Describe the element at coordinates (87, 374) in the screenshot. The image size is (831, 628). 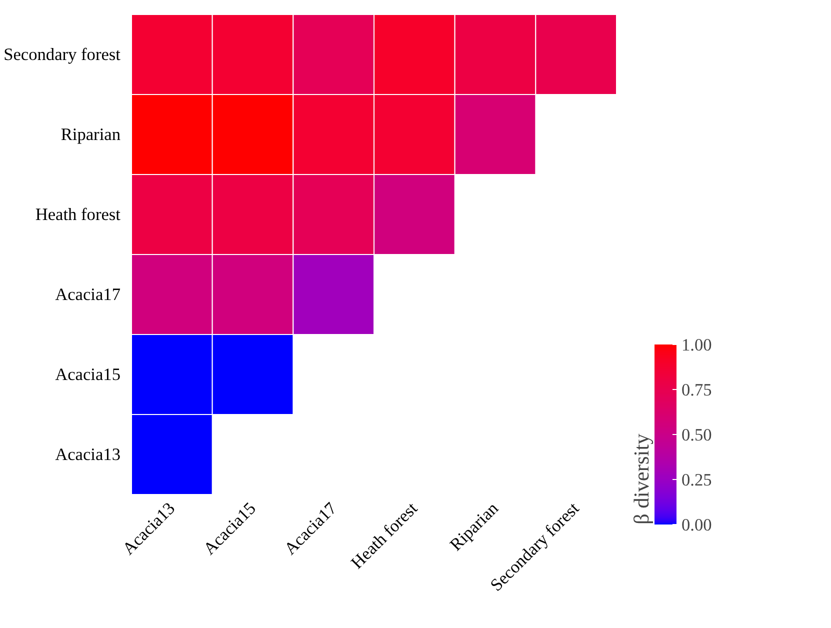
I see `y-tick-label: Acacia15` at that location.